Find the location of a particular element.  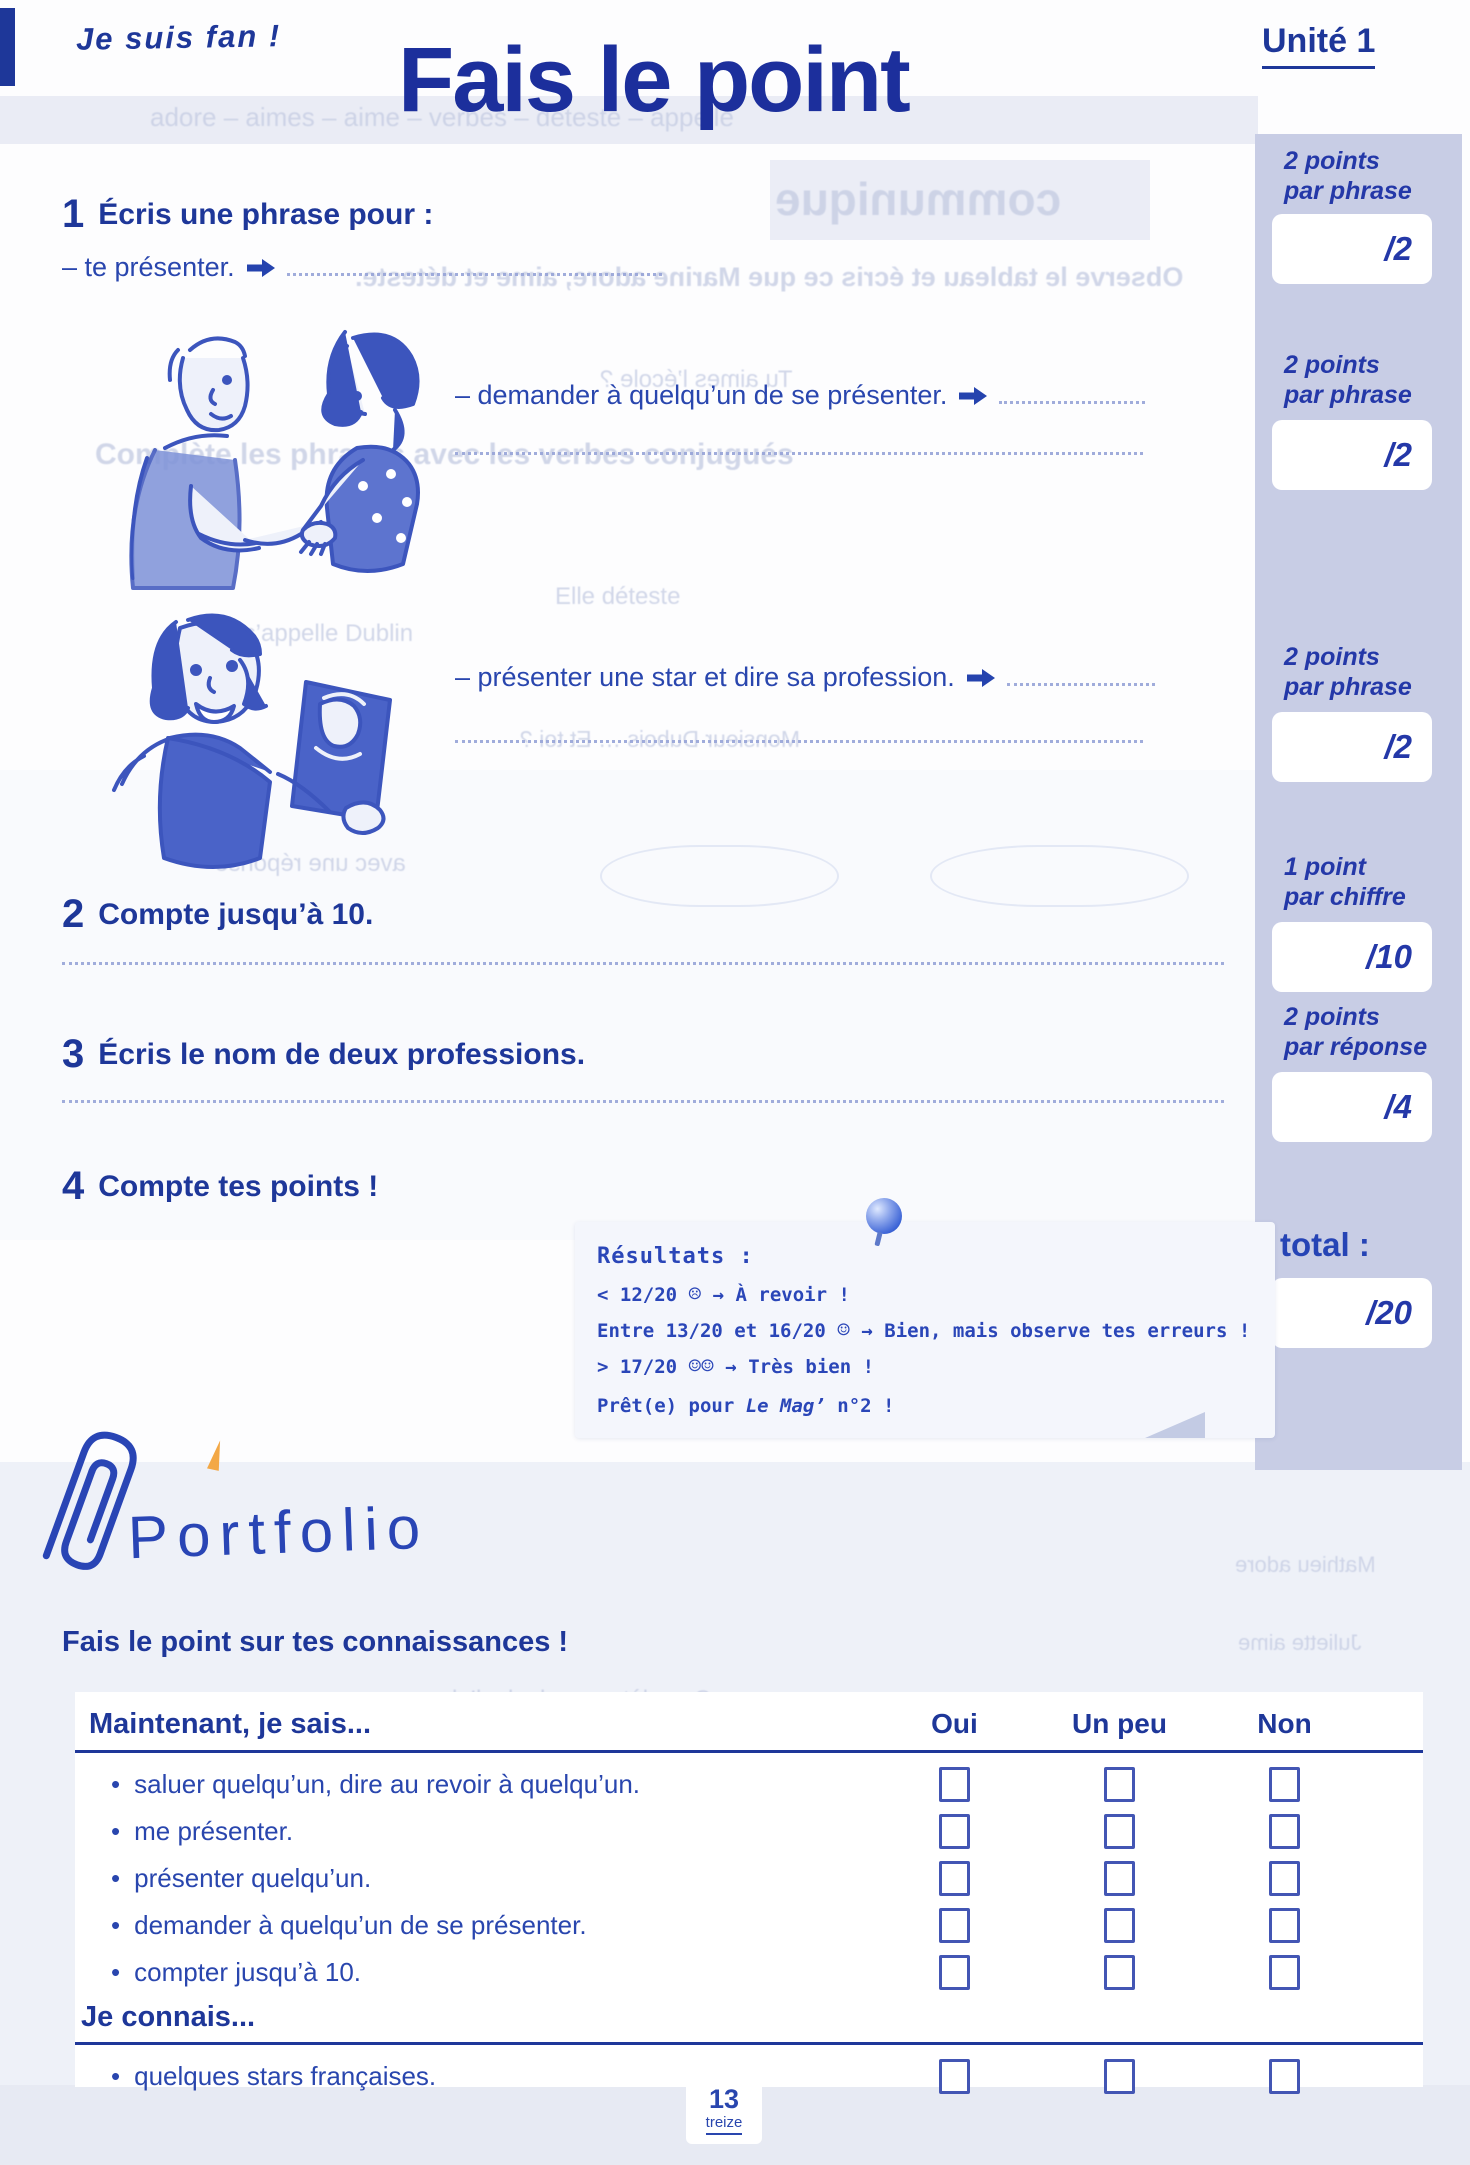

total-input-box: /20 is located at coordinates (1352, 1313).